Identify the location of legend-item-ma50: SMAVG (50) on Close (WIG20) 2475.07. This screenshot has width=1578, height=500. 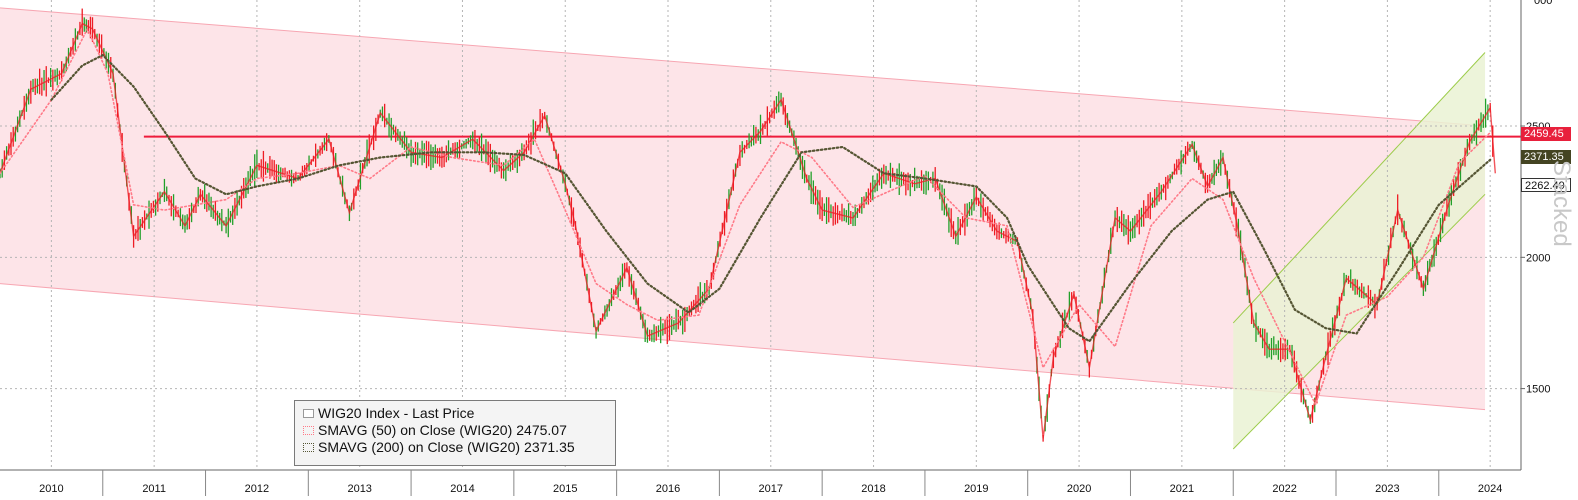
(456, 430).